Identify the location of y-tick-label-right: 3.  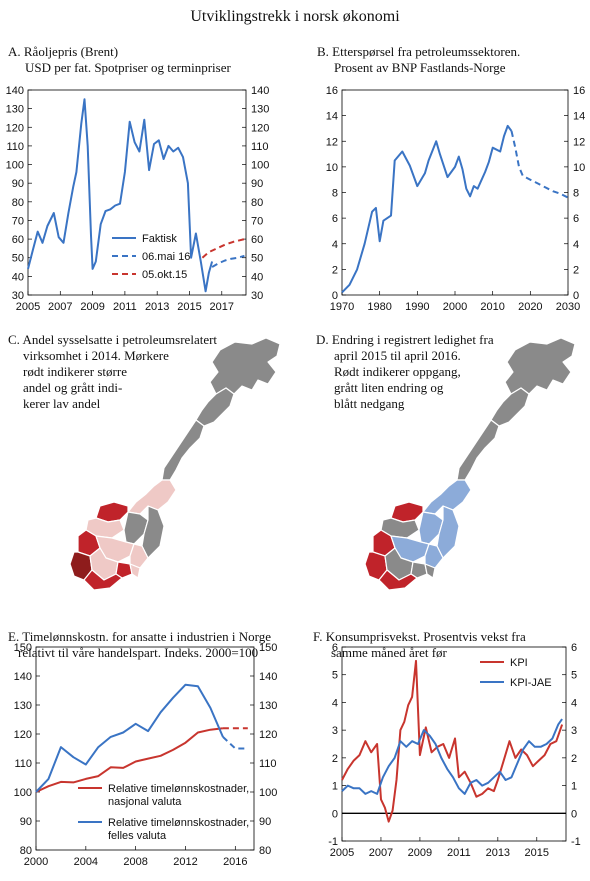
(574, 731).